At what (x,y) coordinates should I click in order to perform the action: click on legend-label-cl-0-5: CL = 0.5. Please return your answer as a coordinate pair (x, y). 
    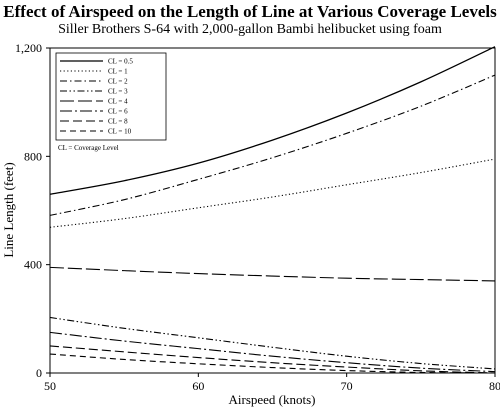
    Looking at the image, I should click on (120, 62).